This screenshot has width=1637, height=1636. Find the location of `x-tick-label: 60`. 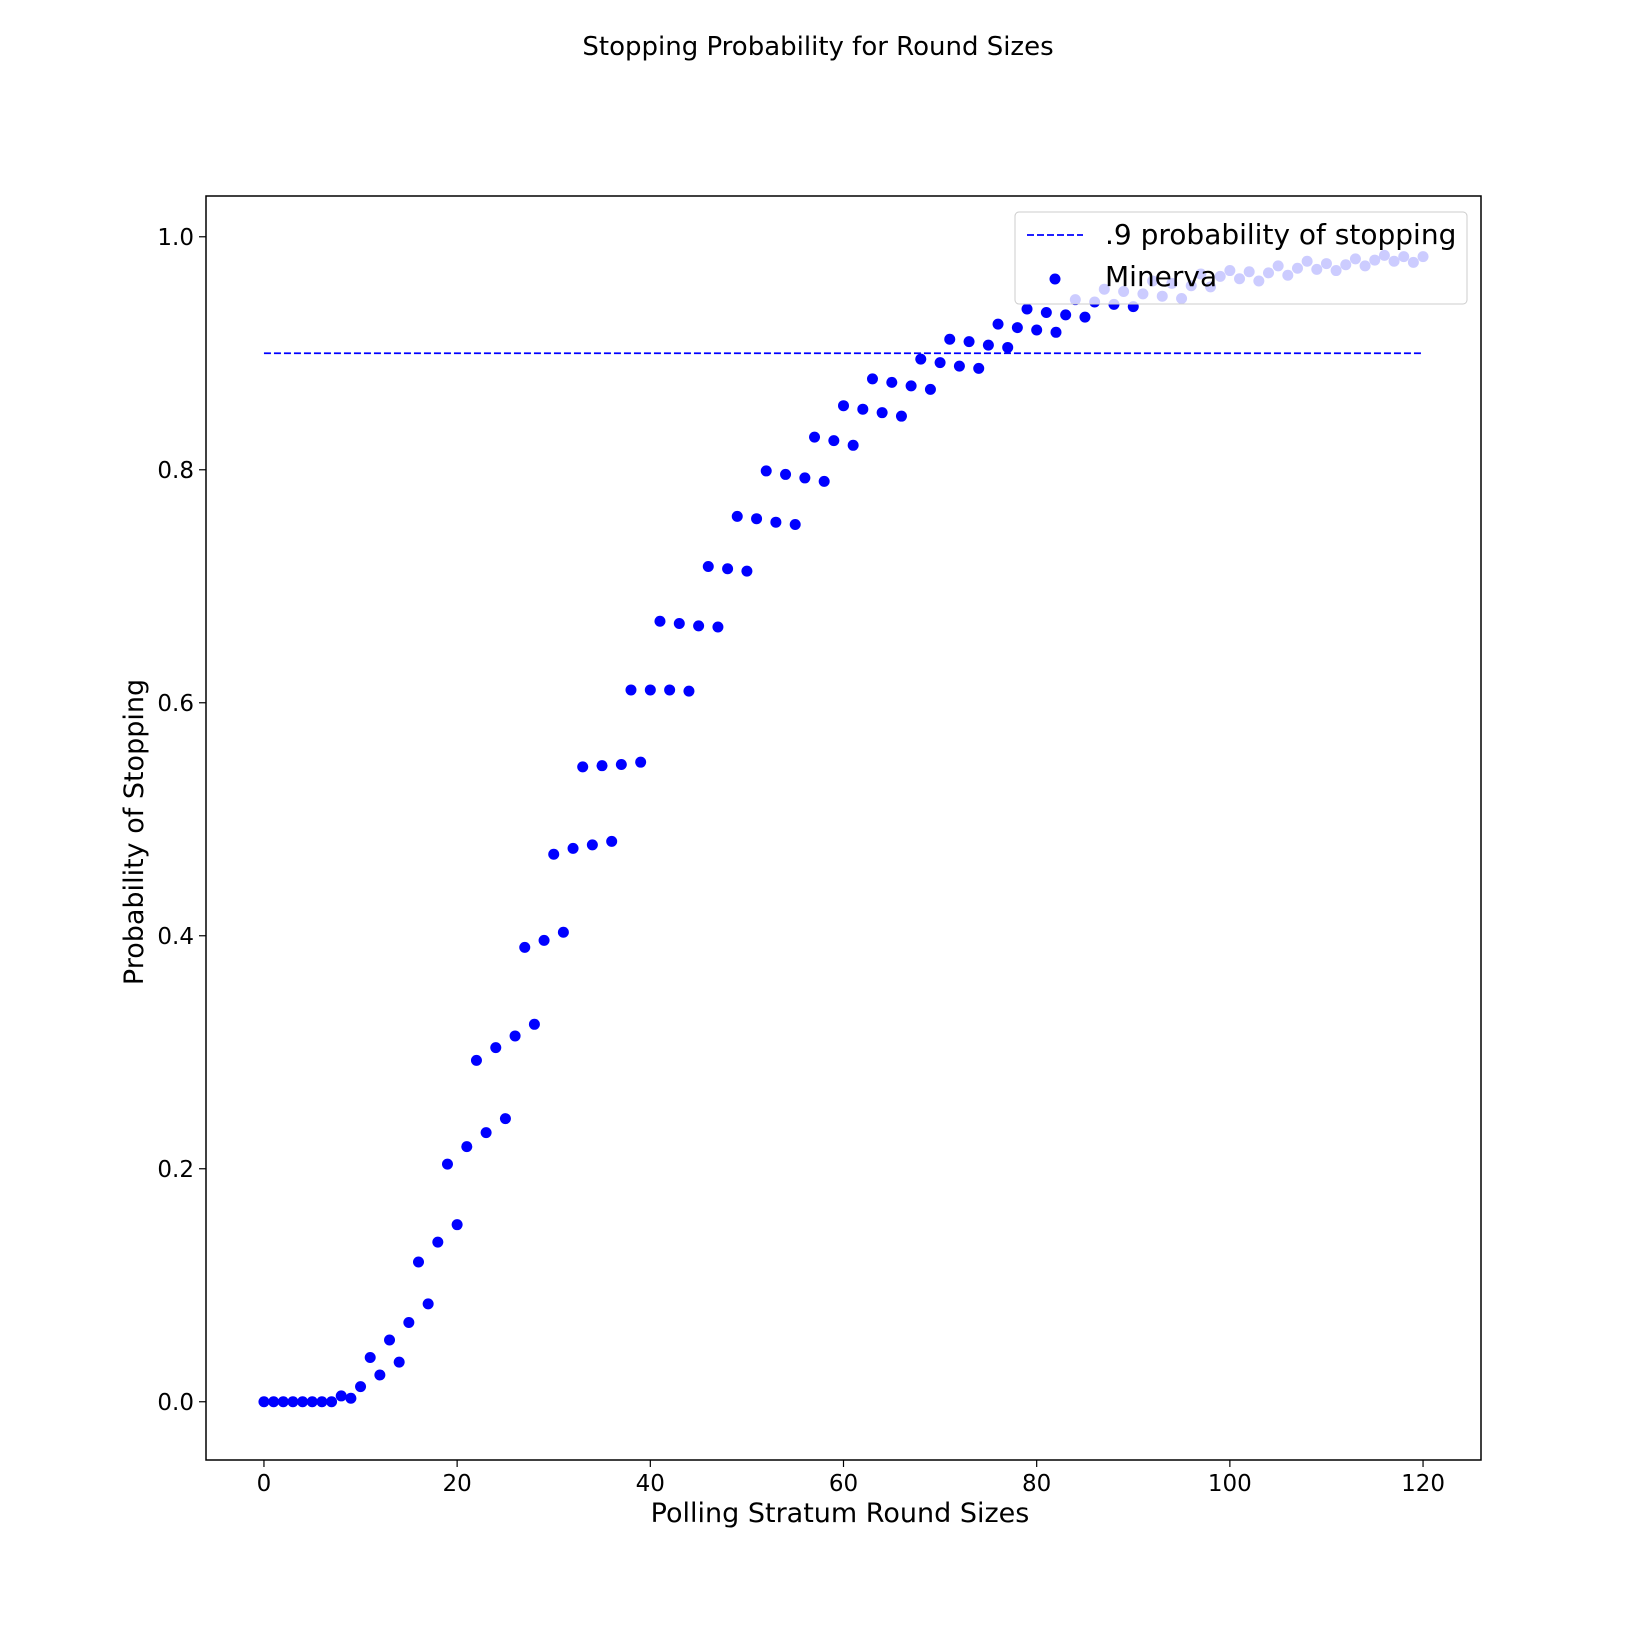

x-tick-label: 60 is located at coordinates (843, 1484).